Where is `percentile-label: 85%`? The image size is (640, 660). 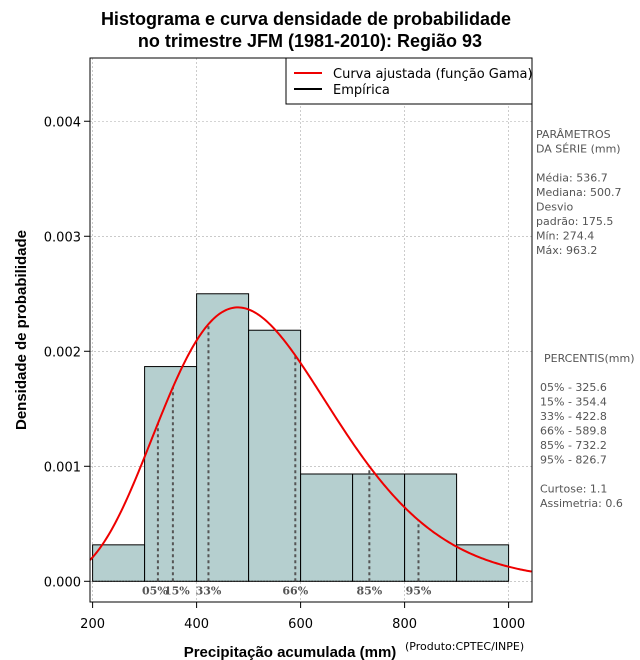
percentile-label: 85% is located at coordinates (369, 590).